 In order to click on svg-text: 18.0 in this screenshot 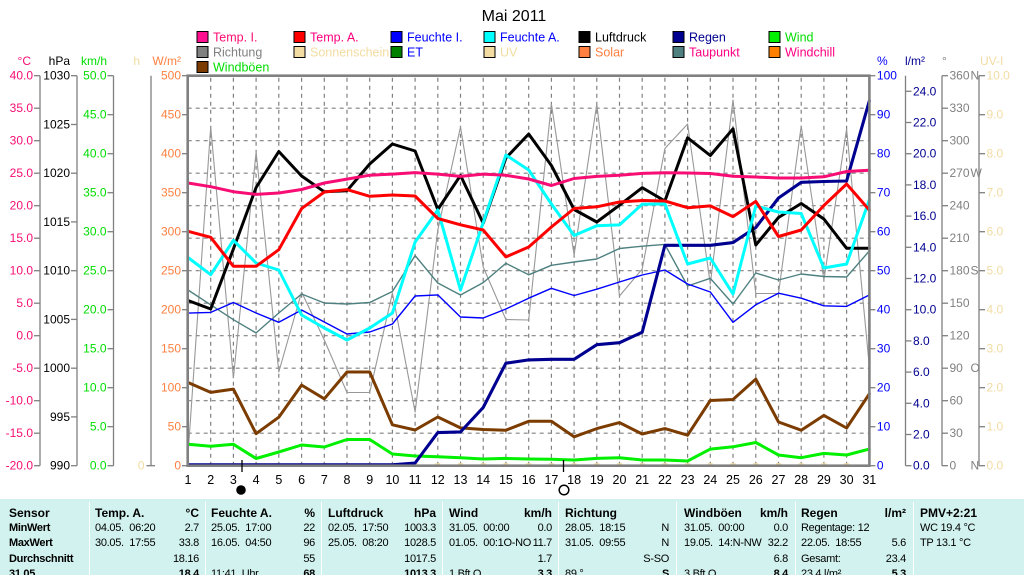, I will do `click(925, 185)`.